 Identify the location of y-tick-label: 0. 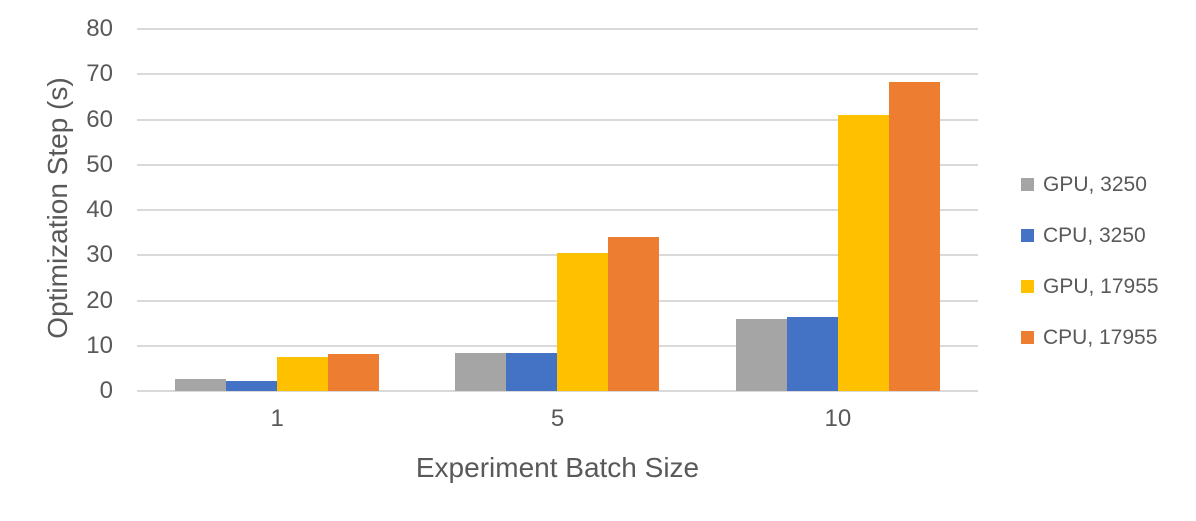
(106, 390).